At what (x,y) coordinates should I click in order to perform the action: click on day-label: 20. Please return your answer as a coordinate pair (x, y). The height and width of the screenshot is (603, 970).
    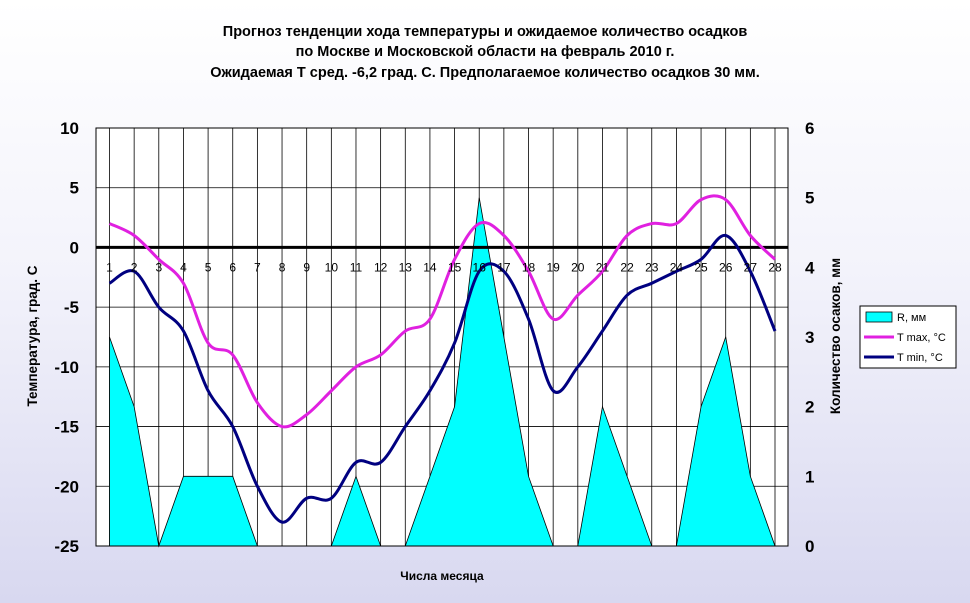
    Looking at the image, I should click on (578, 267).